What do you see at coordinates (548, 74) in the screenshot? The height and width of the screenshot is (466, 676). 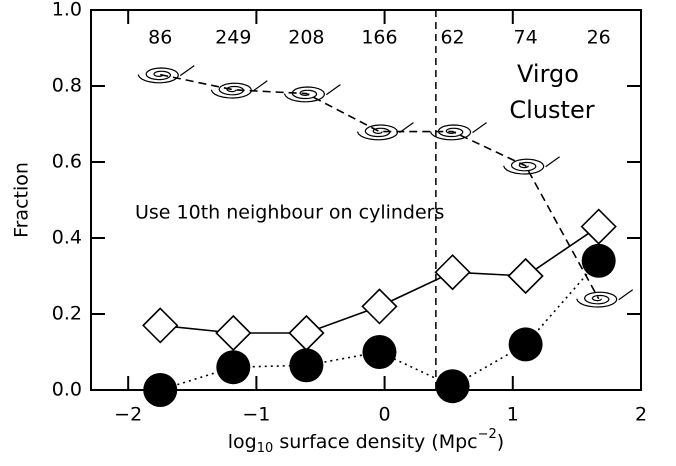 I see `annotation: Virgo` at bounding box center [548, 74].